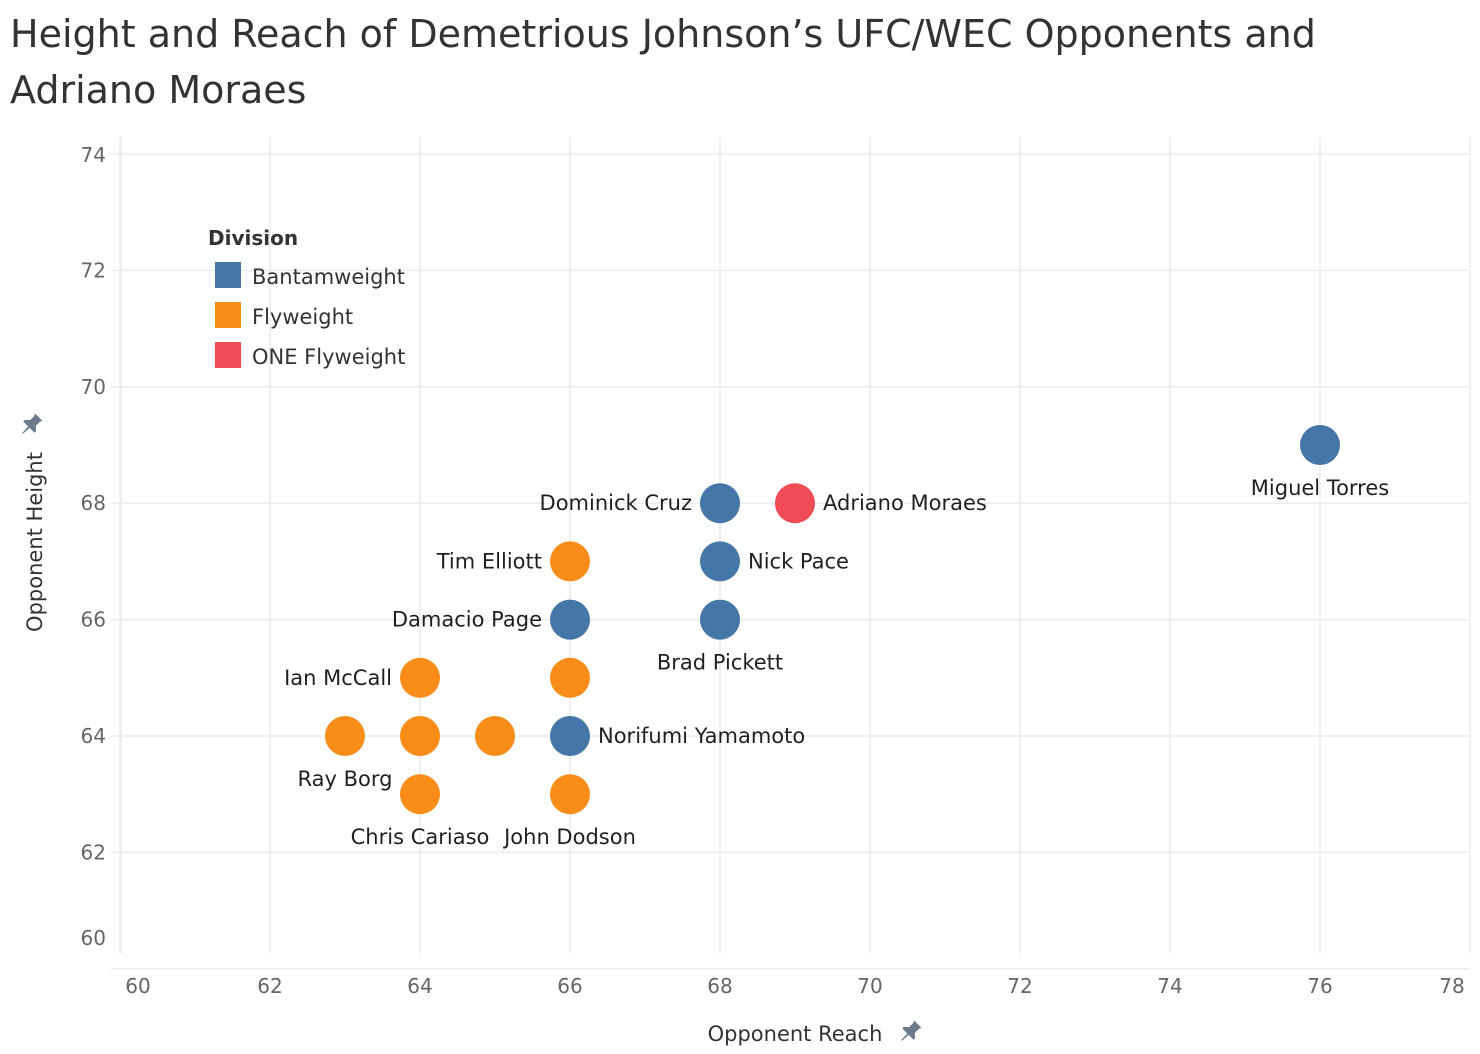 The height and width of the screenshot is (1054, 1480). Describe the element at coordinates (701, 736) in the screenshot. I see `data-label: Norifumi Yamamoto` at that location.